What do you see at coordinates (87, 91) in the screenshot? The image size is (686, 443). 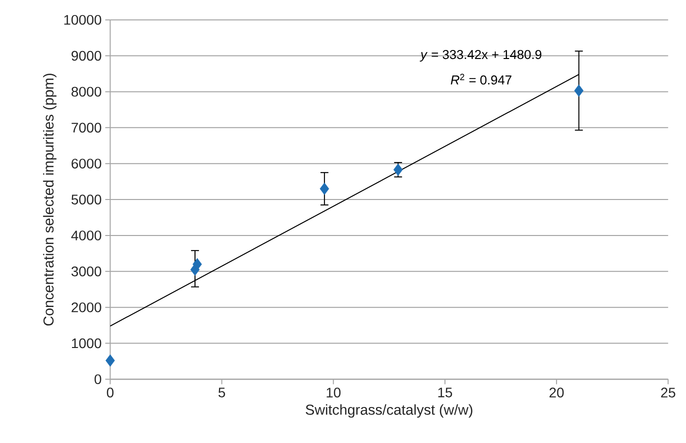 I see `y-tick-label: 8000` at bounding box center [87, 91].